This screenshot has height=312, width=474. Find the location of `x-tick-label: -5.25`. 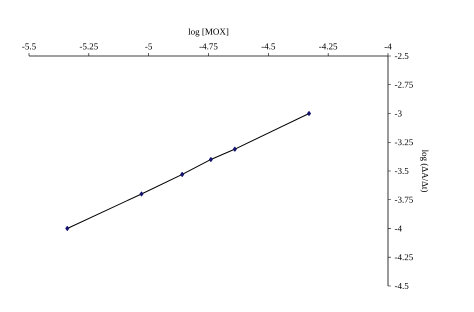

x-tick-label: -5.25 is located at coordinates (89, 46).